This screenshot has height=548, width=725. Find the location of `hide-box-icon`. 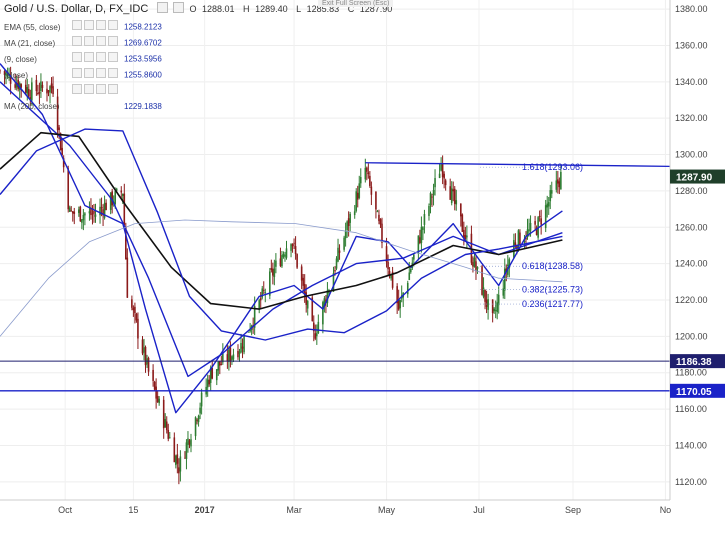

hide-box-icon is located at coordinates (179, 7).